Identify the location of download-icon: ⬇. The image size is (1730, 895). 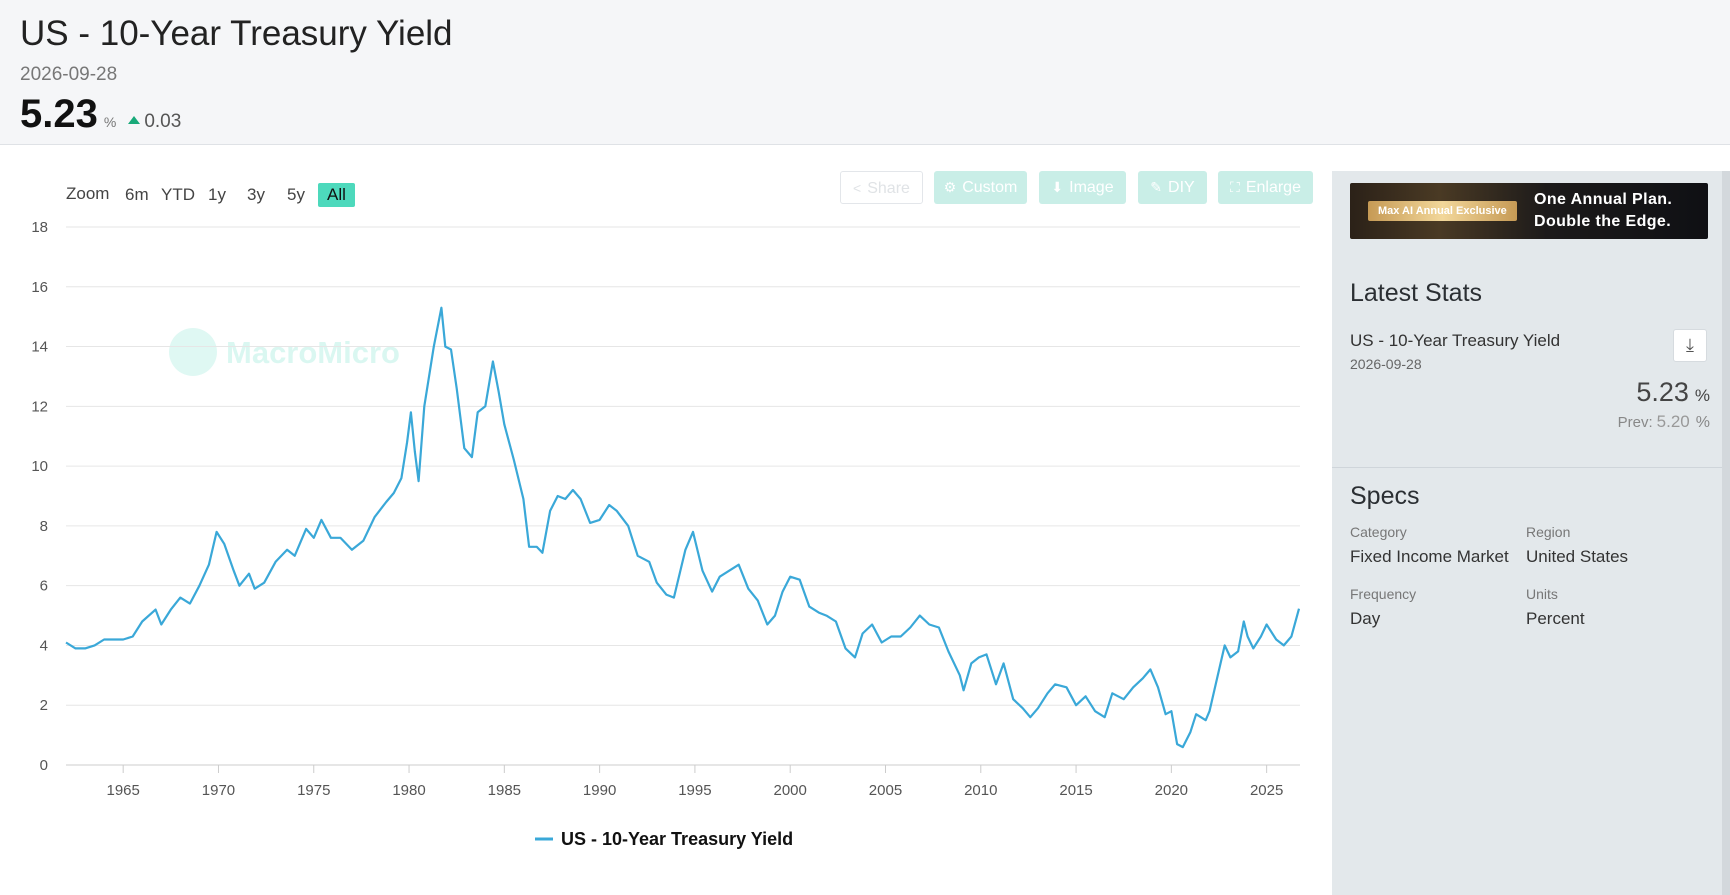
(1057, 187).